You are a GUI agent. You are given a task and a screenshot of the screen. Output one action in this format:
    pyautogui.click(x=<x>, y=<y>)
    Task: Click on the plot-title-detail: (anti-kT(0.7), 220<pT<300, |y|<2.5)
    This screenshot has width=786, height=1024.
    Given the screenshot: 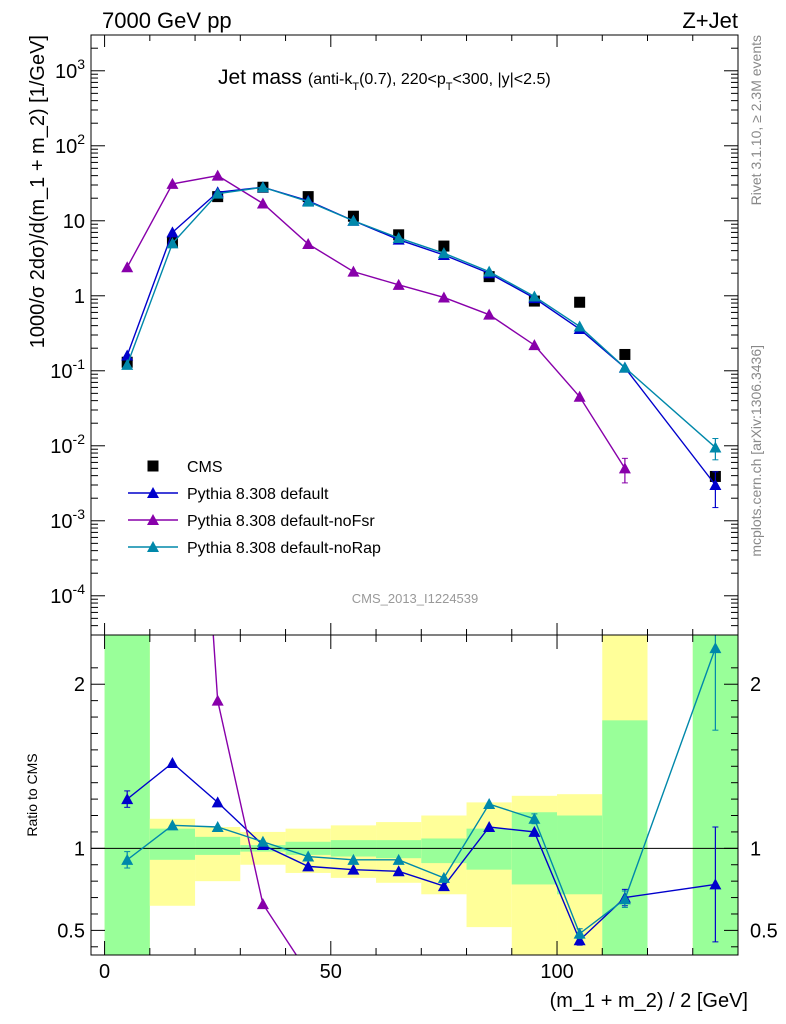 What is the action you would take?
    pyautogui.click(x=429, y=82)
    